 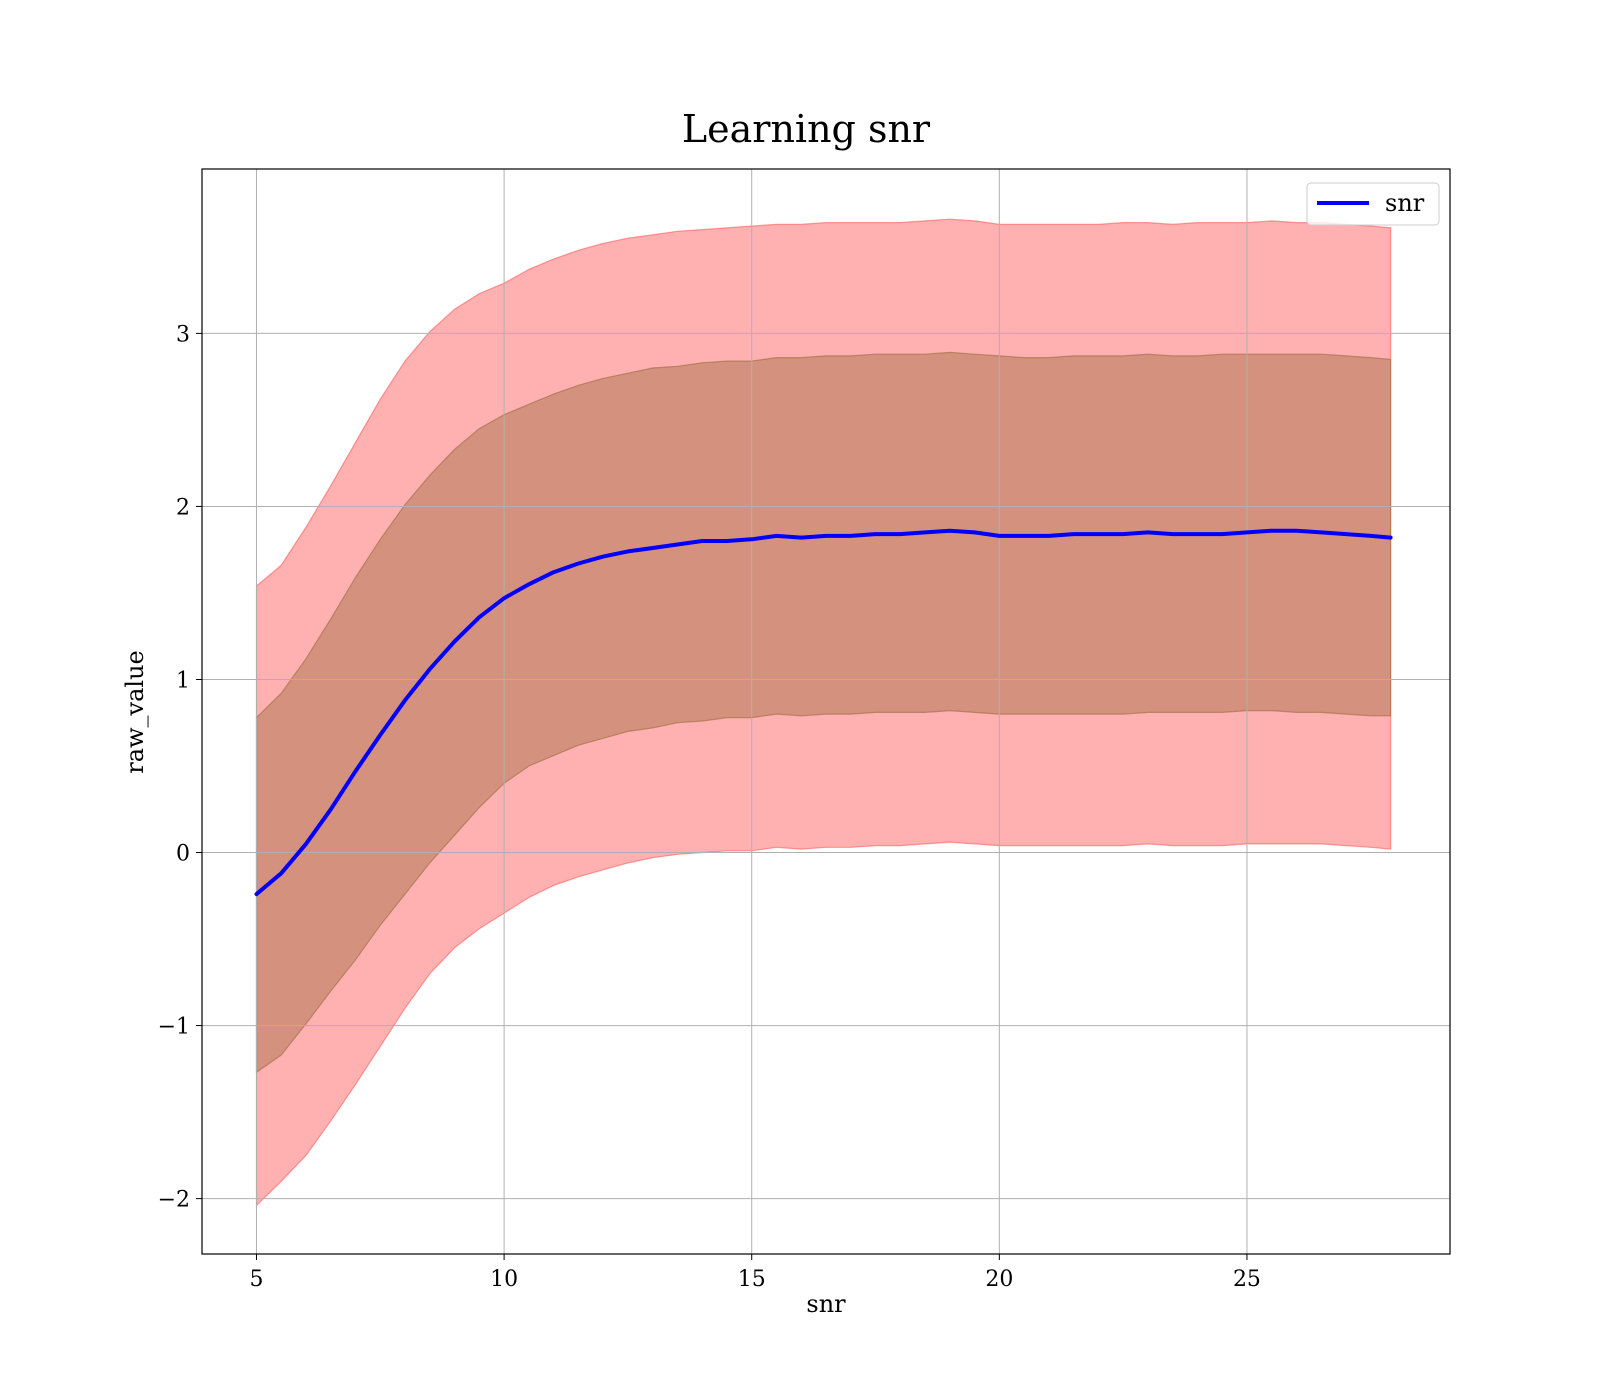 What do you see at coordinates (1405, 203) in the screenshot?
I see `legend-label-snr: snr` at bounding box center [1405, 203].